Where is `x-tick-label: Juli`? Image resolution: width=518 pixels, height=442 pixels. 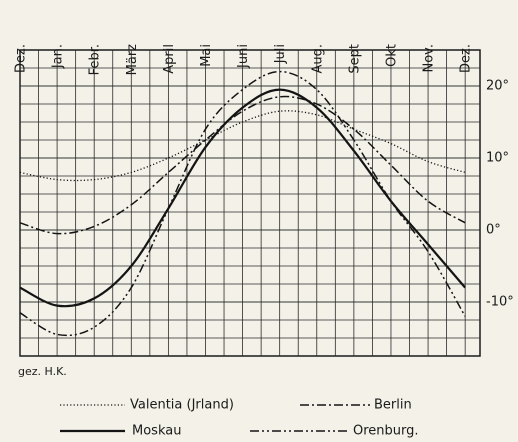 x-tick-label: Juli is located at coordinates (280, 54).